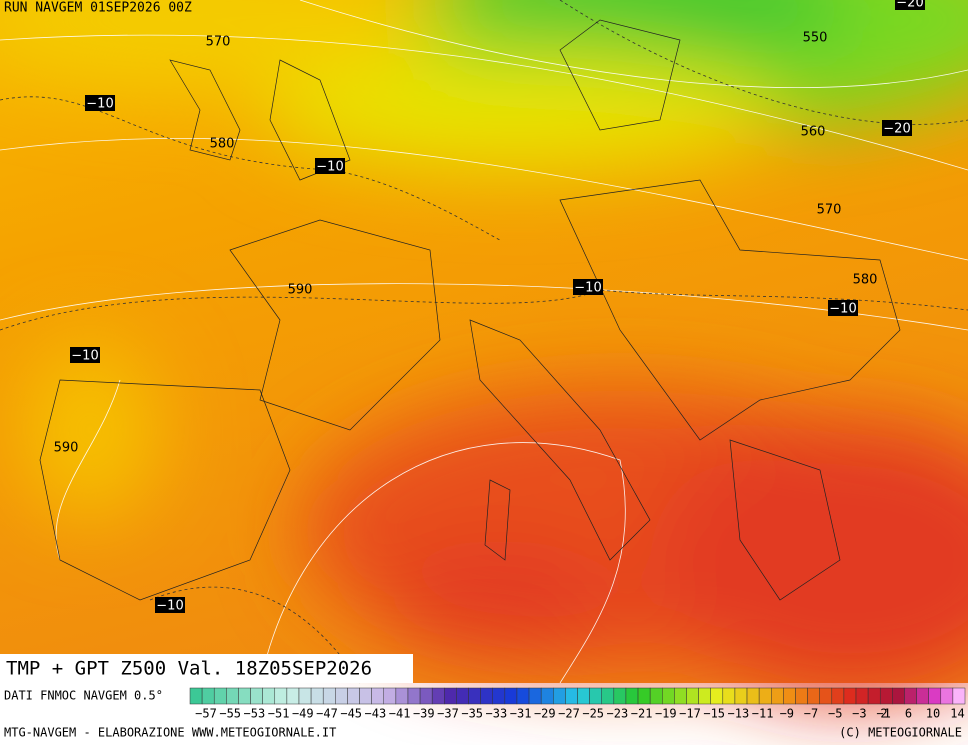 This screenshot has height=745, width=968. Describe the element at coordinates (497, 714) in the screenshot. I see `colorbar-label: −33` at that location.